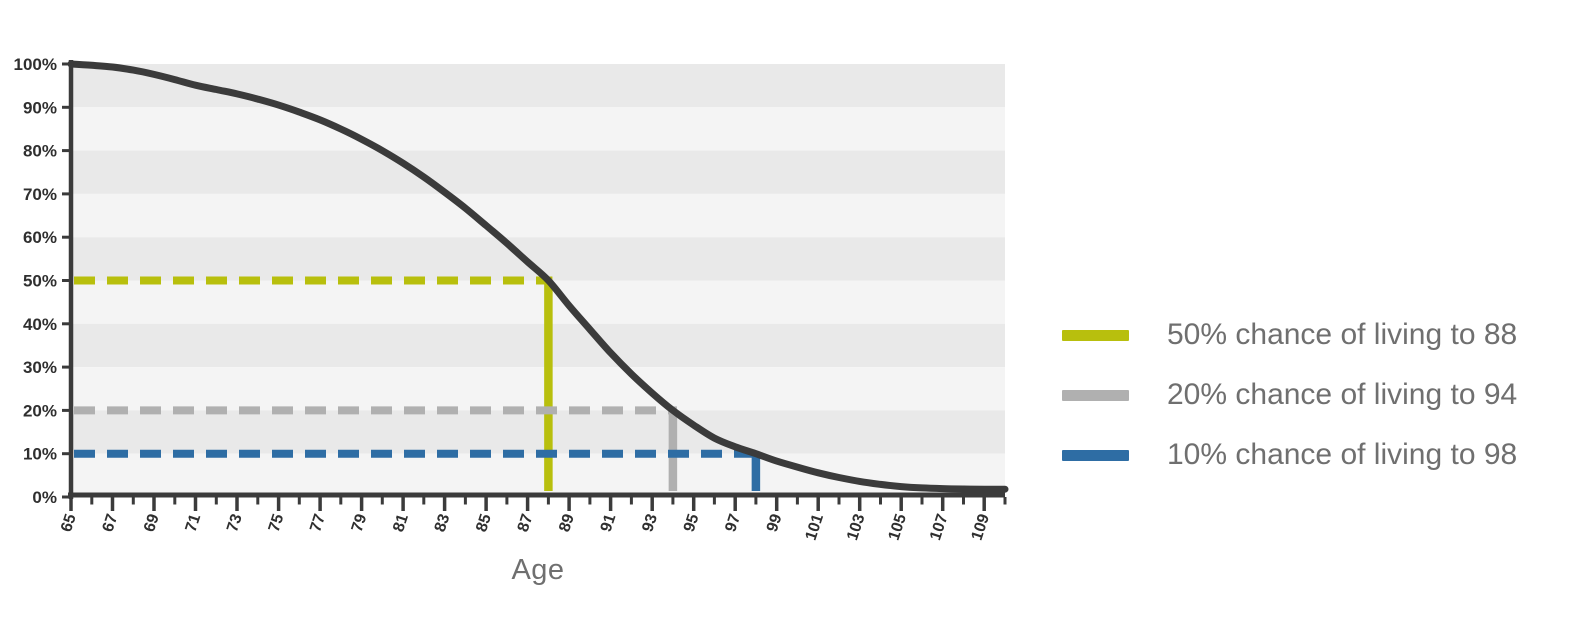  I want to click on x-tick-label: 95, so click(692, 523).